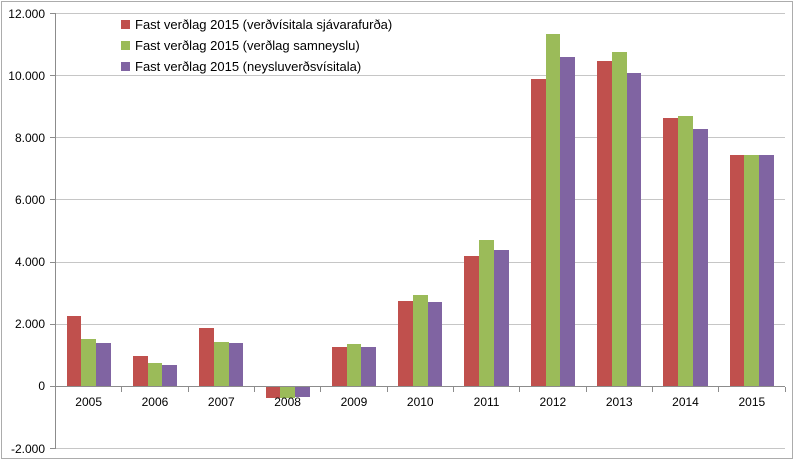  What do you see at coordinates (89, 363) in the screenshot?
I see `bar-s2-2005` at bounding box center [89, 363].